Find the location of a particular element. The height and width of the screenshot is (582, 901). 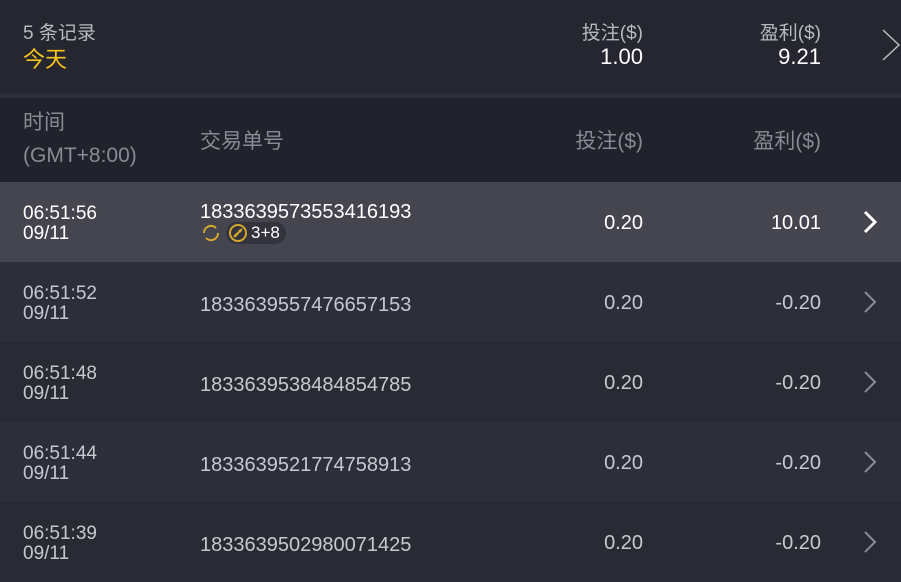

row-transaction-id: 1833639573553416193 is located at coordinates (306, 212).